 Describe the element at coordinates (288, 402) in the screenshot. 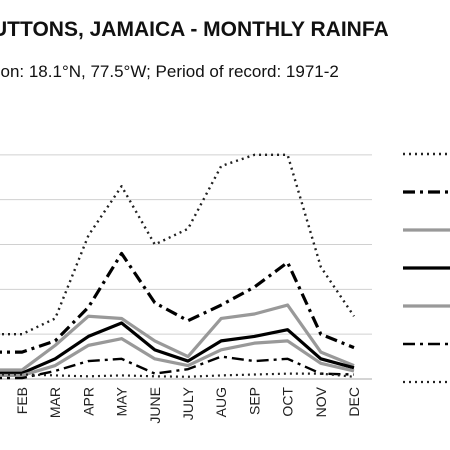

I see `x-tick-label: OCT` at that location.